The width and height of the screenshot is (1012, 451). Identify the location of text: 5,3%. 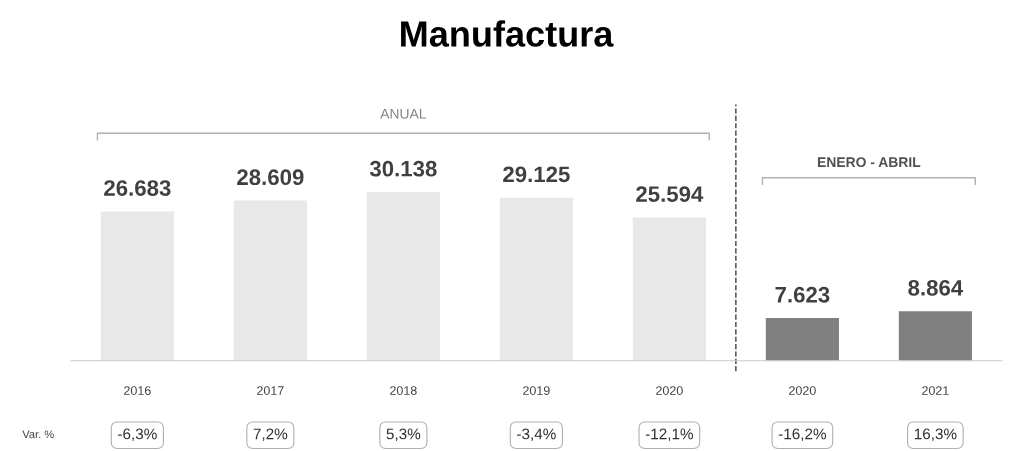
(403, 435).